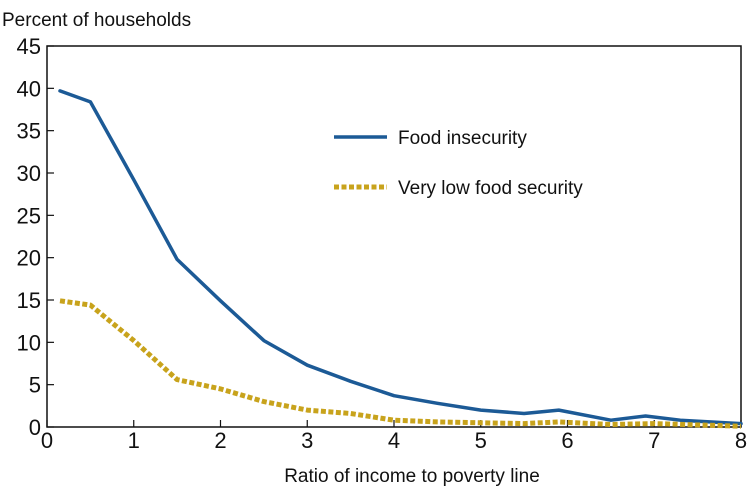 This screenshot has width=753, height=494. I want to click on x-tick-label: 7, so click(654, 440).